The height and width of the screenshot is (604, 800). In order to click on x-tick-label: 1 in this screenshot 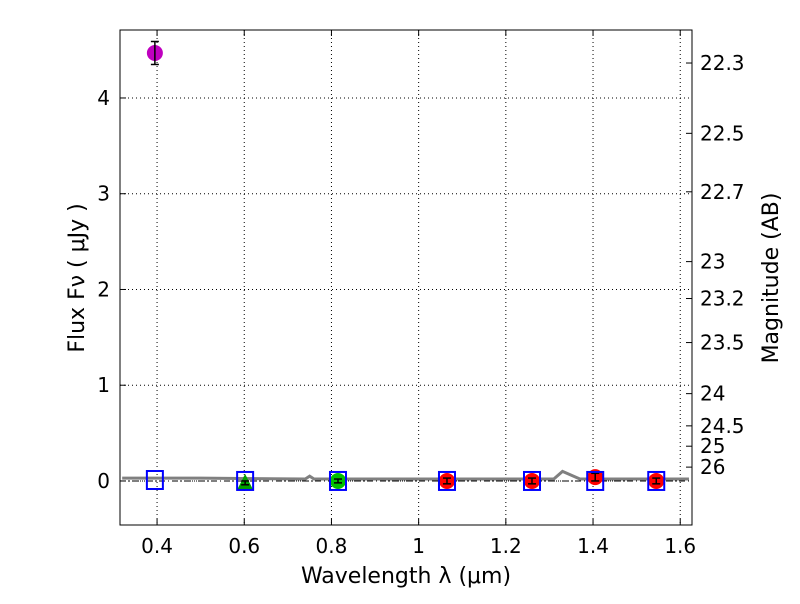, I will do `click(418, 546)`.